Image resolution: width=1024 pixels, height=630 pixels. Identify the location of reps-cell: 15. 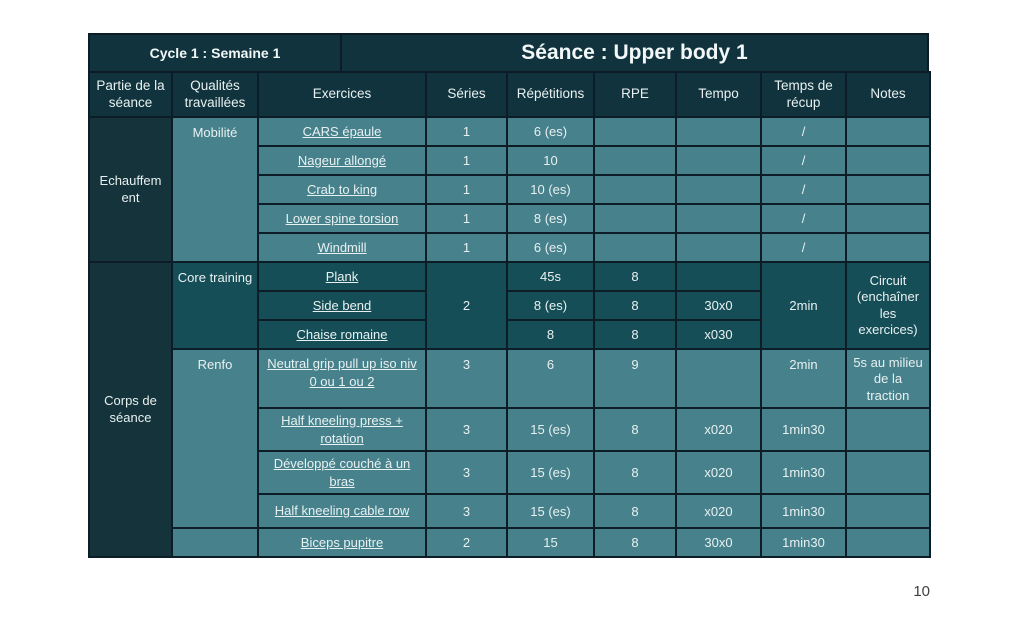
(550, 542).